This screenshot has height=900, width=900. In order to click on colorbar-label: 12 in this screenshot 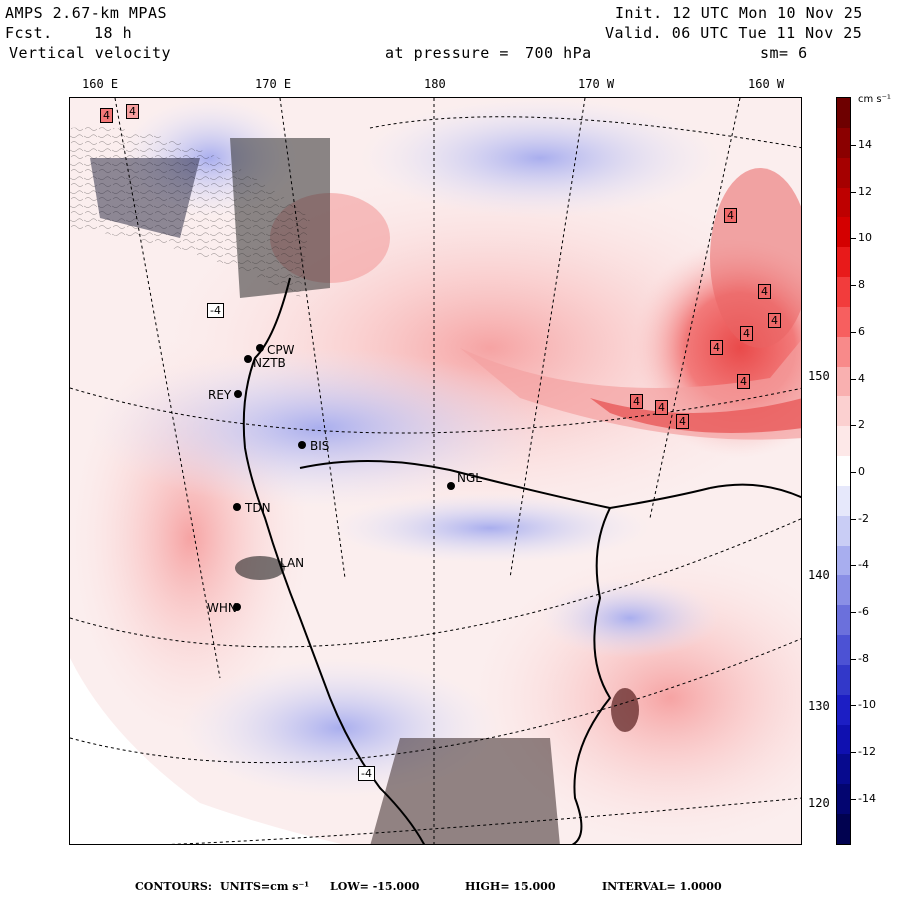, I will do `click(865, 191)`.